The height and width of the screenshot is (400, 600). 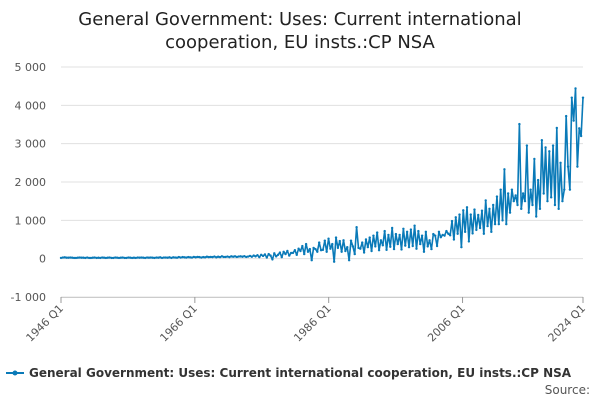 I want to click on x-tick-label: 2006 Q1, so click(x=446, y=323).